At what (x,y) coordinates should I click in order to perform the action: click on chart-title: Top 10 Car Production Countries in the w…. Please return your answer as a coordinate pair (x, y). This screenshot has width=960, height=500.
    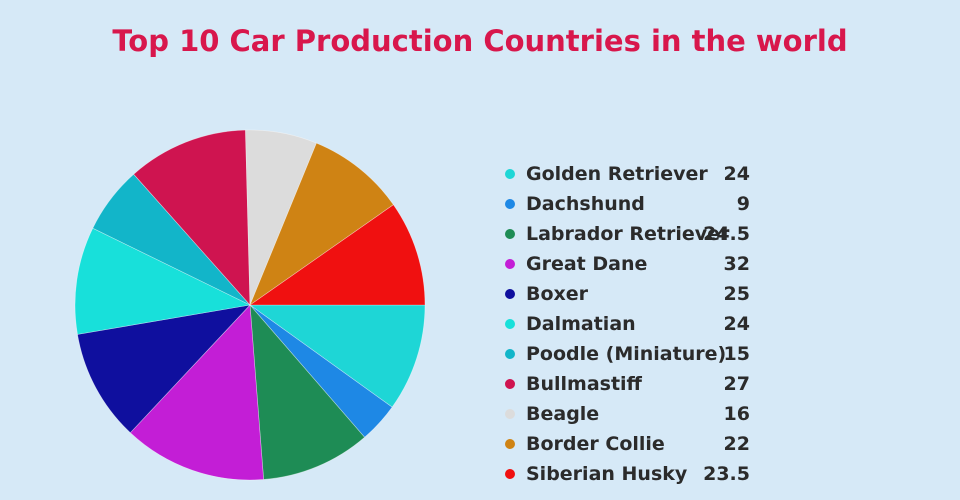
    Looking at the image, I should click on (480, 41).